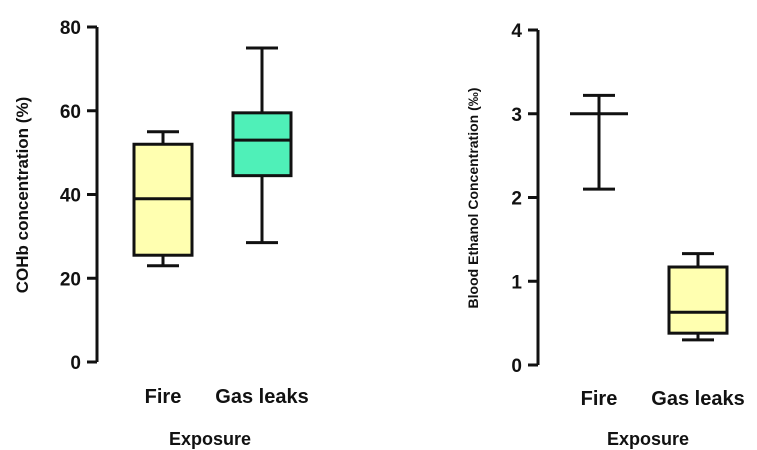 The image size is (757, 450). I want to click on chart1-x-axis-title: Exposure, so click(210, 439).